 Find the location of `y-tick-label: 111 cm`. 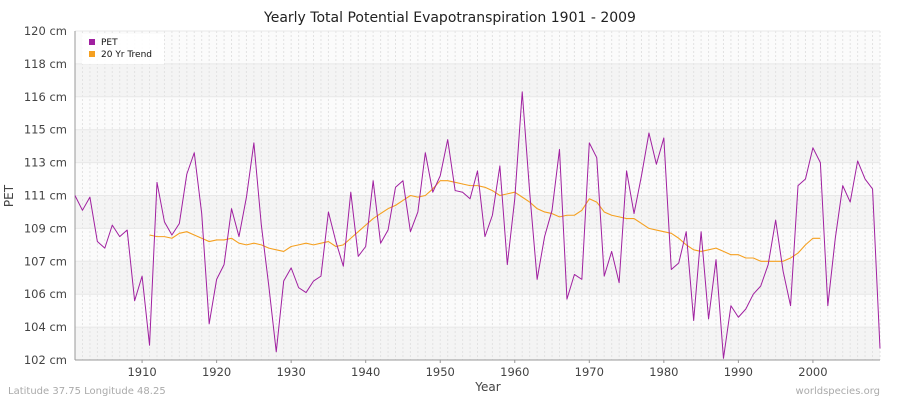

y-tick-label: 111 cm is located at coordinates (45, 196).